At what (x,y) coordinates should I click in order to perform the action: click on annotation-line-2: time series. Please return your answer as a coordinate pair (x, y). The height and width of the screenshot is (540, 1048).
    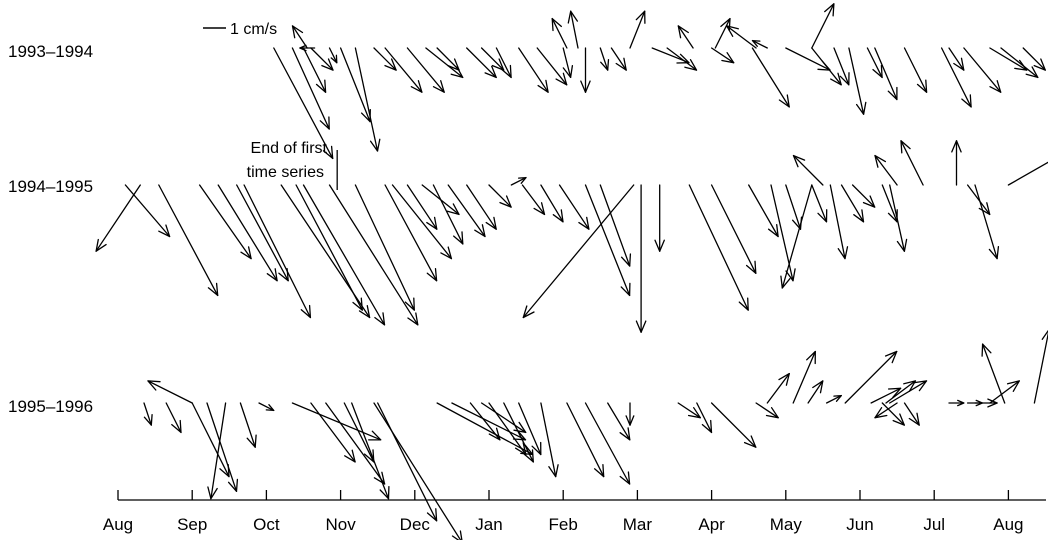
    Looking at the image, I should click on (285, 172).